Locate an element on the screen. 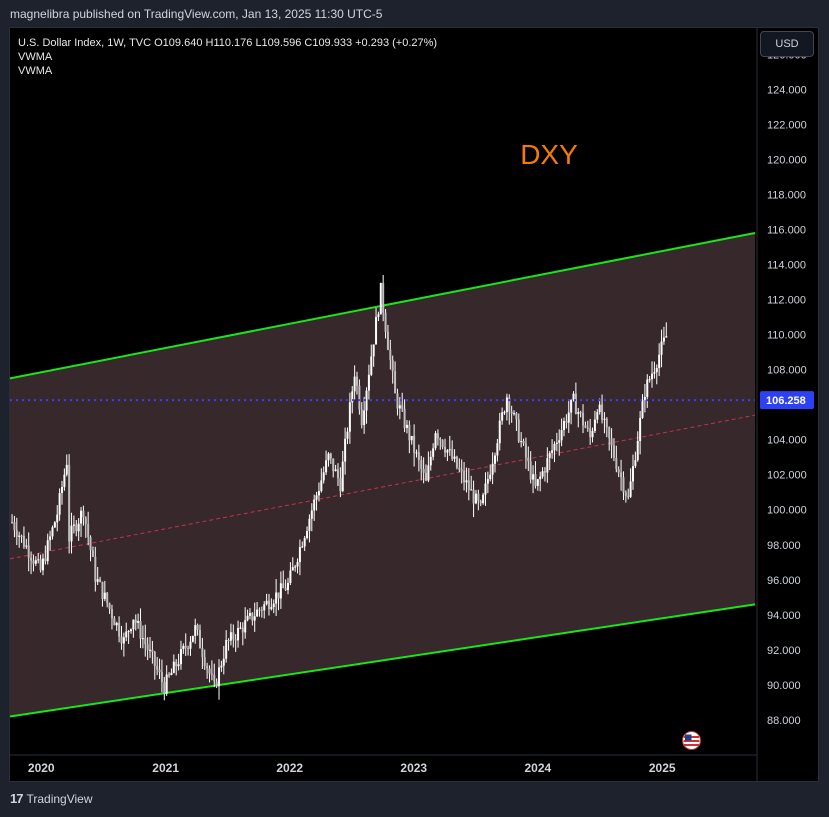  vwma-legend-2: VWMA is located at coordinates (35, 71).